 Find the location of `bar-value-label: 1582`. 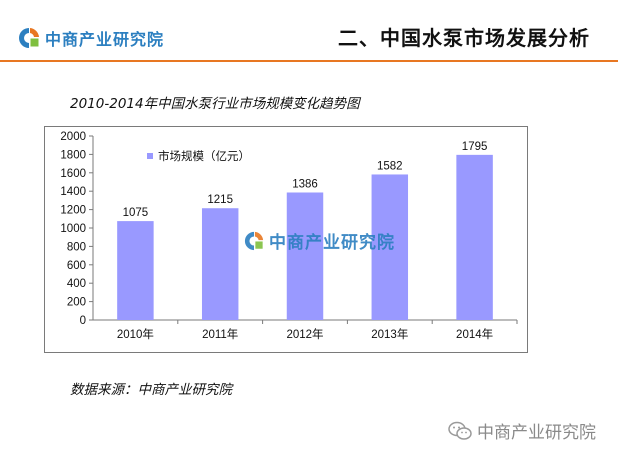

bar-value-label: 1582 is located at coordinates (390, 166).